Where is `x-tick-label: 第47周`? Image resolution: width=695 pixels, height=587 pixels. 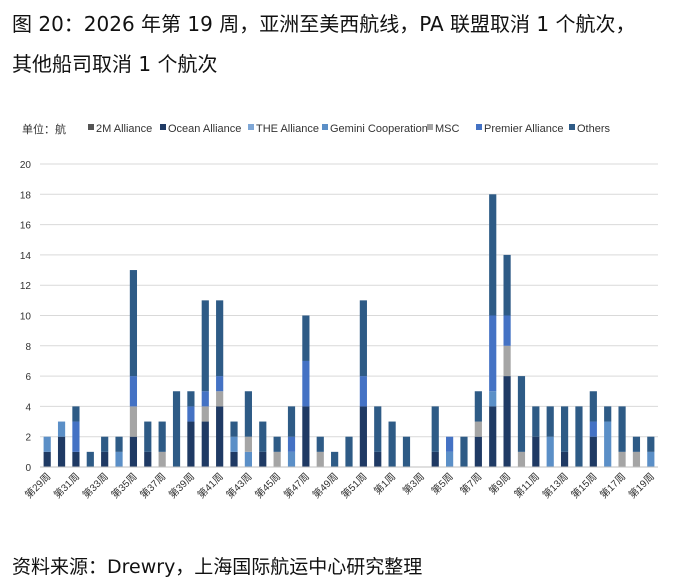
x-tick-label: 第47周 is located at coordinates (296, 485).